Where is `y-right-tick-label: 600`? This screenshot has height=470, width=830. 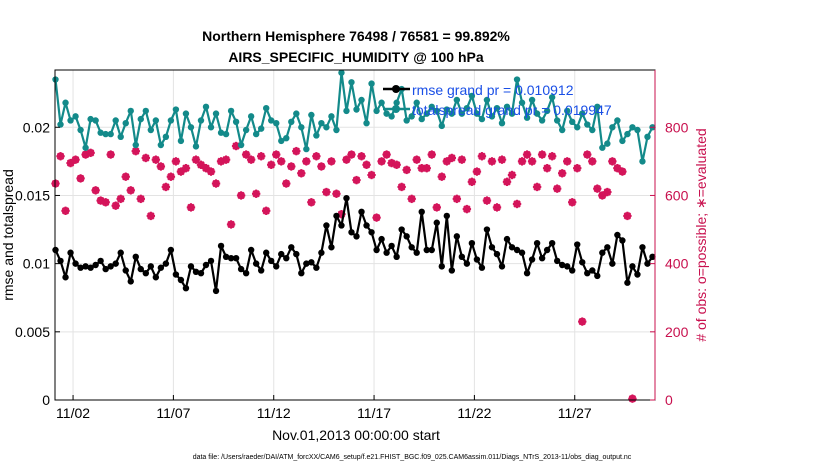 y-right-tick-label: 600 is located at coordinates (677, 195).